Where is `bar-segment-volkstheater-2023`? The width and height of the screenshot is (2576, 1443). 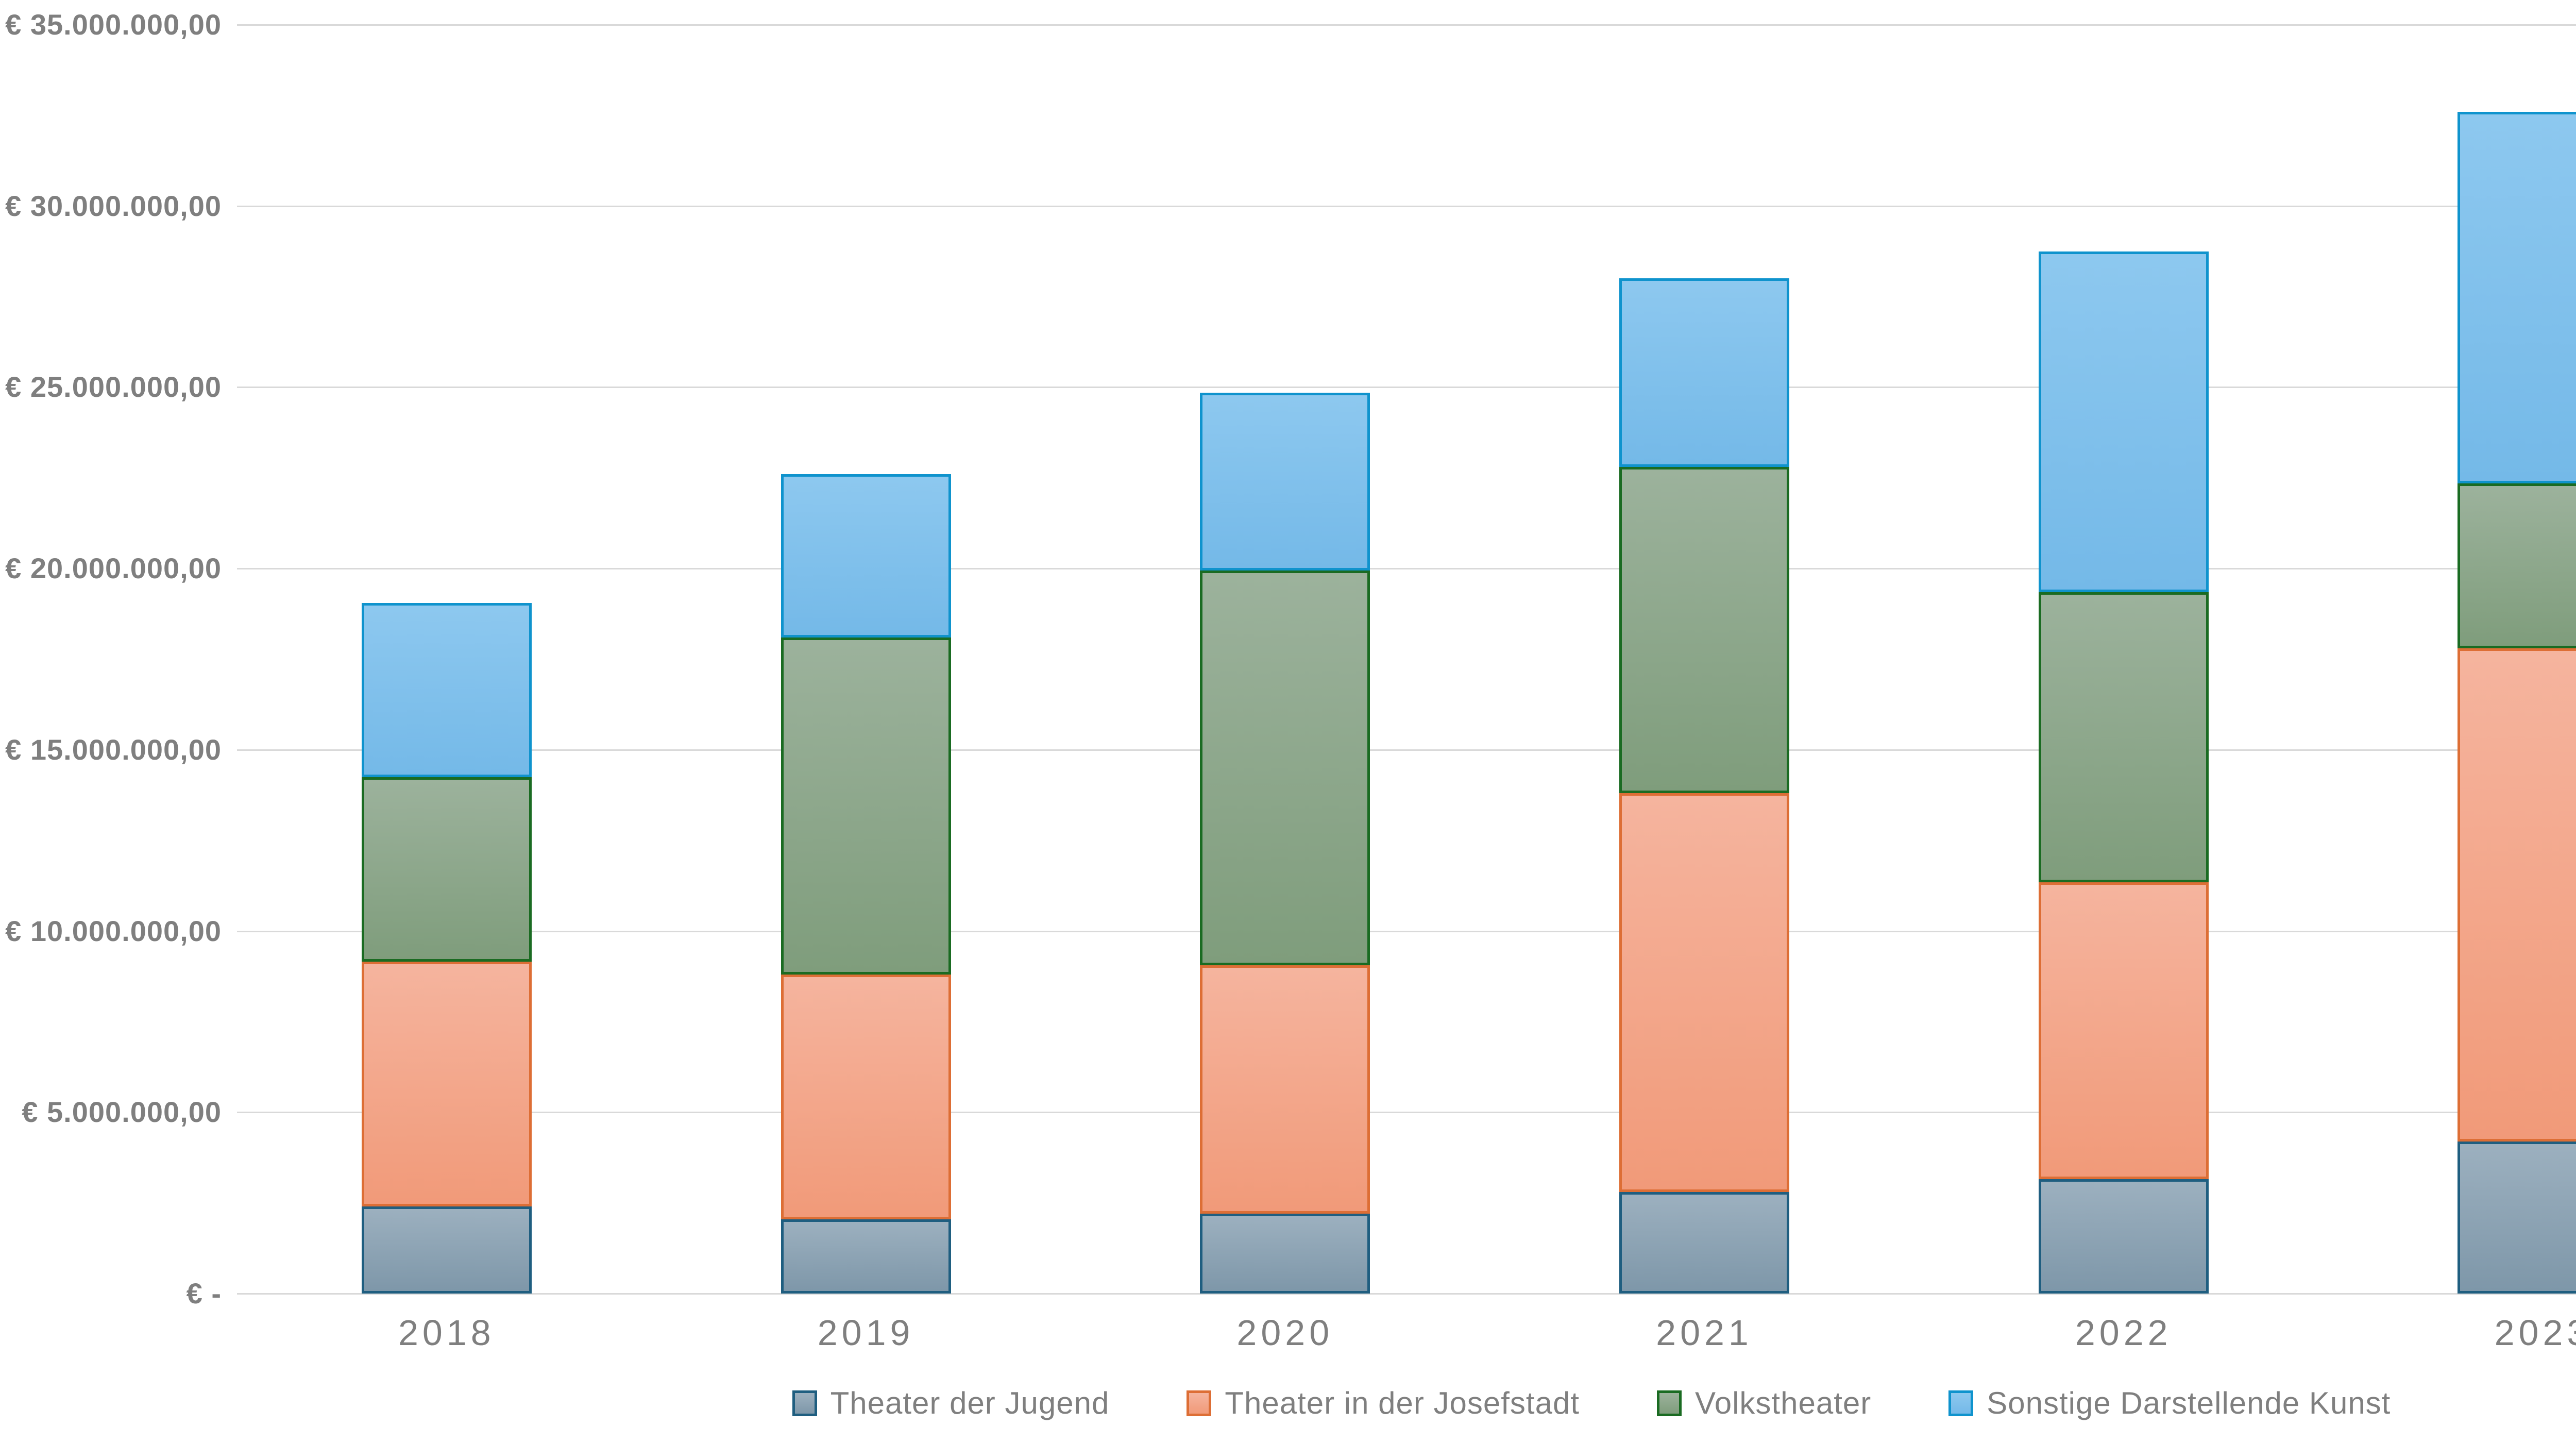
bar-segment-volkstheater-2023 is located at coordinates (2517, 565).